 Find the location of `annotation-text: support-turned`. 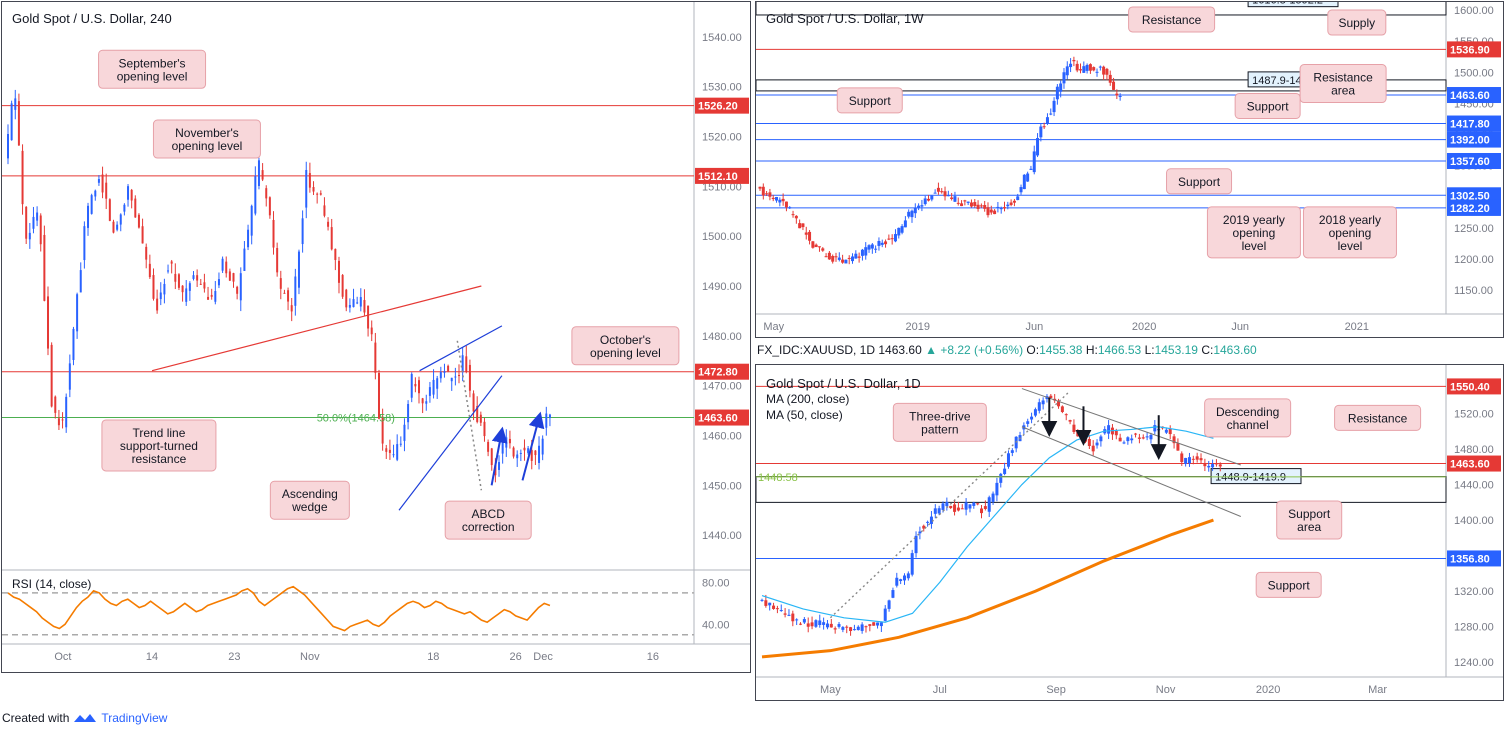

annotation-text: support-turned is located at coordinates (159, 446).